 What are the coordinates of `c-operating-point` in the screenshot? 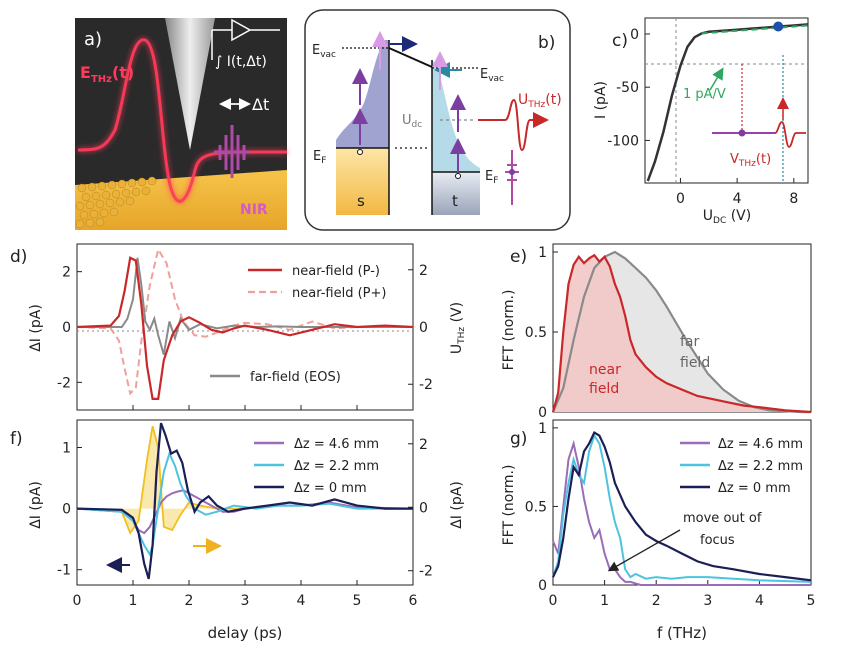 It's located at (778, 26).